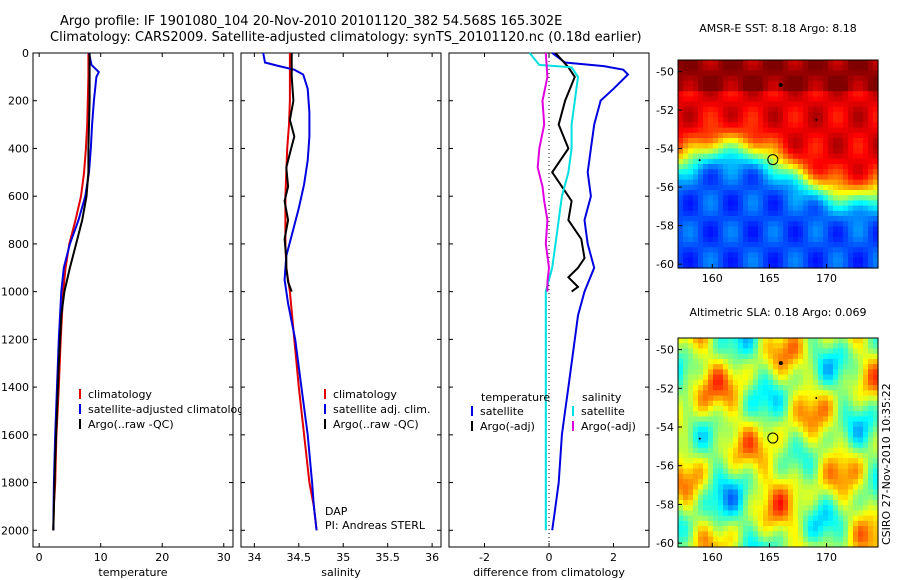 Image resolution: width=900 pixels, height=580 pixels. What do you see at coordinates (886, 464) in the screenshot?
I see `csiro-stamp: CSIRO 27-Nov-2010 10:35:22` at bounding box center [886, 464].